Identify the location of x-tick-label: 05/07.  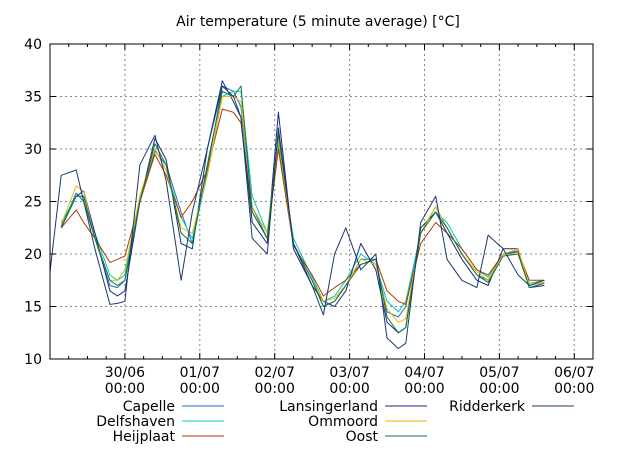
(499, 373).